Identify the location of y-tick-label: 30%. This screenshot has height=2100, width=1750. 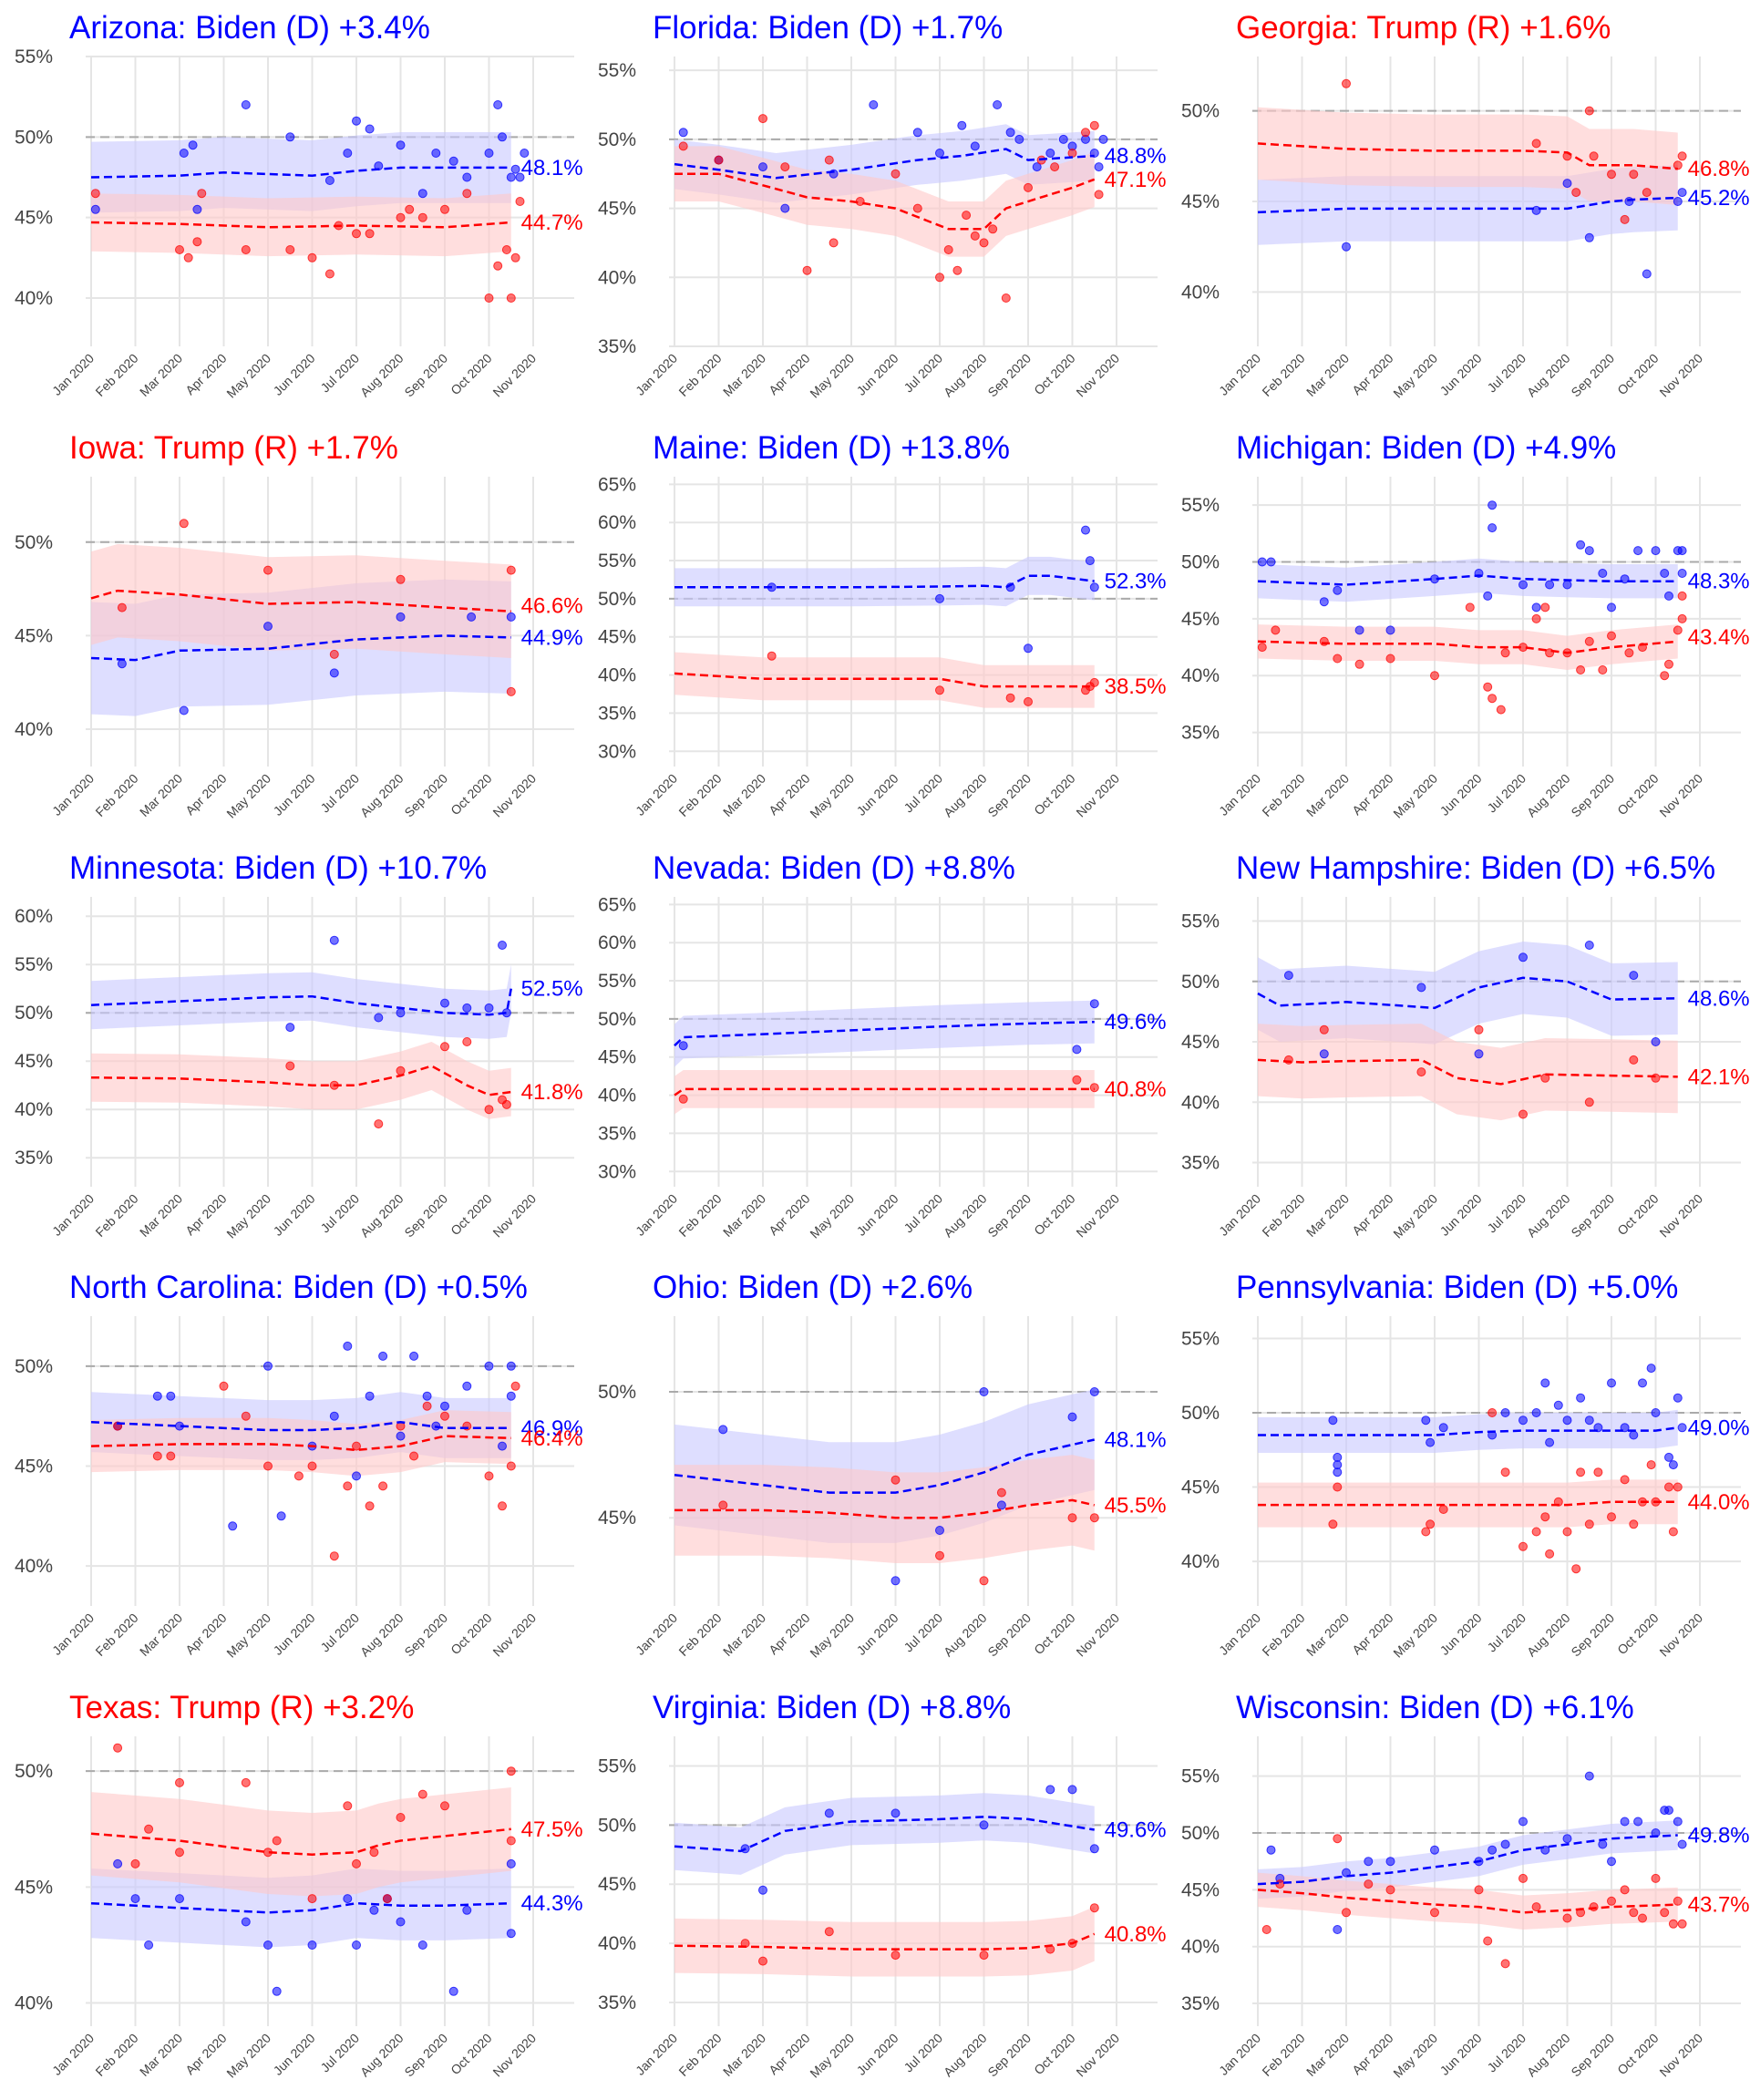
(617, 752).